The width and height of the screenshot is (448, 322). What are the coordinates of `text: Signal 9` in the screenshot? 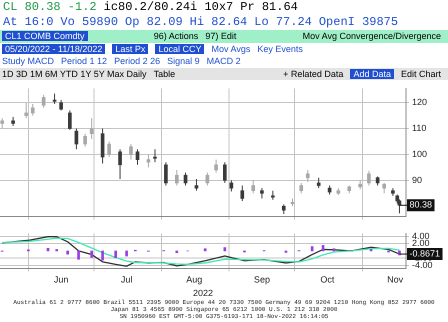 It's located at (183, 61).